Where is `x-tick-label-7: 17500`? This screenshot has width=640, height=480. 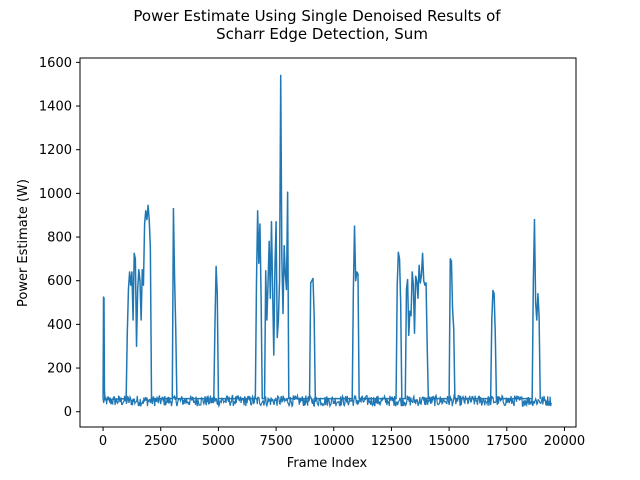 x-tick-label-7: 17500 is located at coordinates (506, 441).